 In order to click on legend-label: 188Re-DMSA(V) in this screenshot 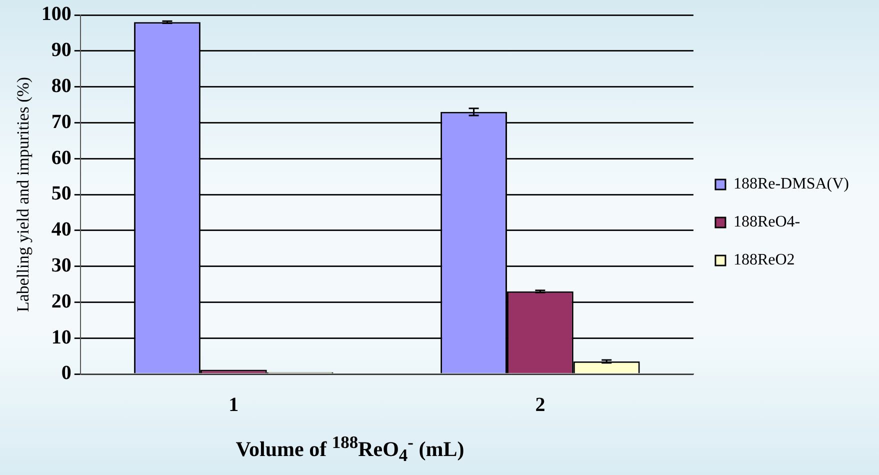, I will do `click(791, 184)`.